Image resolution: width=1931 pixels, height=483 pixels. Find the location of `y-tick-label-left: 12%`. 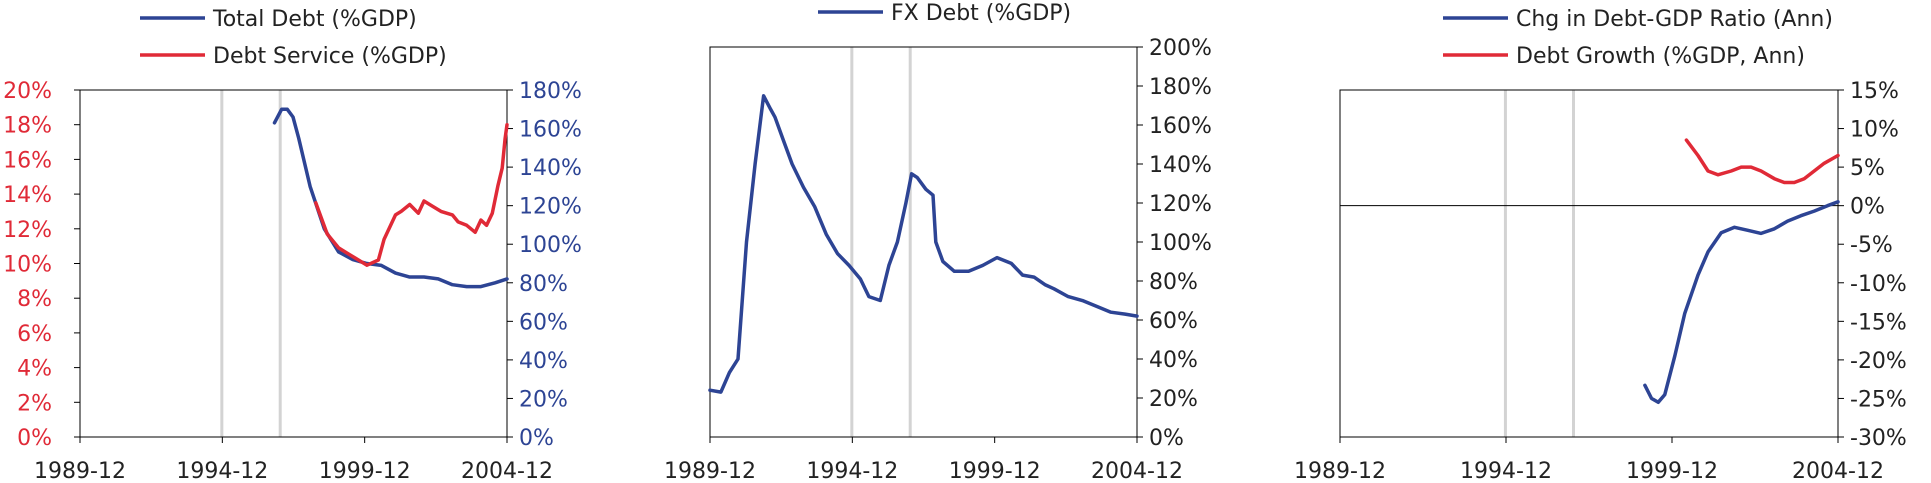

y-tick-label-left: 12% is located at coordinates (27, 230).